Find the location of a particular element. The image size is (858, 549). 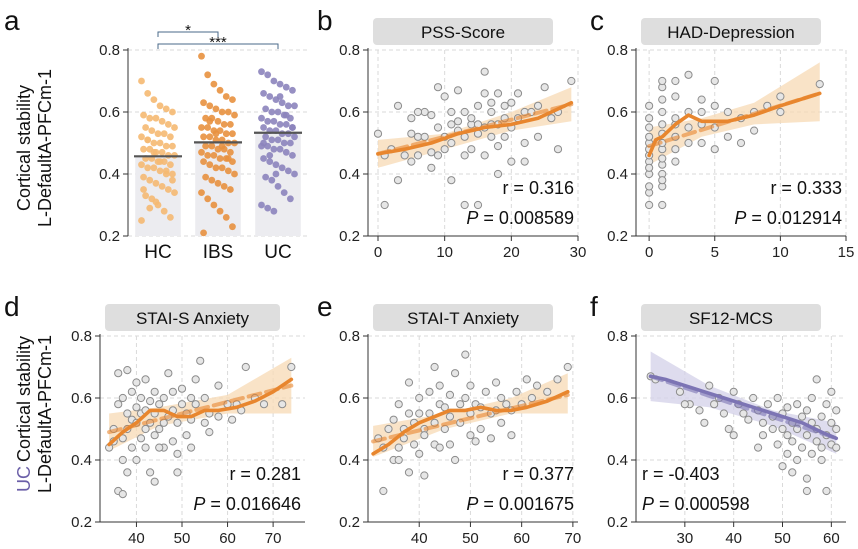

y-tick-label: 0.6 is located at coordinates (349, 112).